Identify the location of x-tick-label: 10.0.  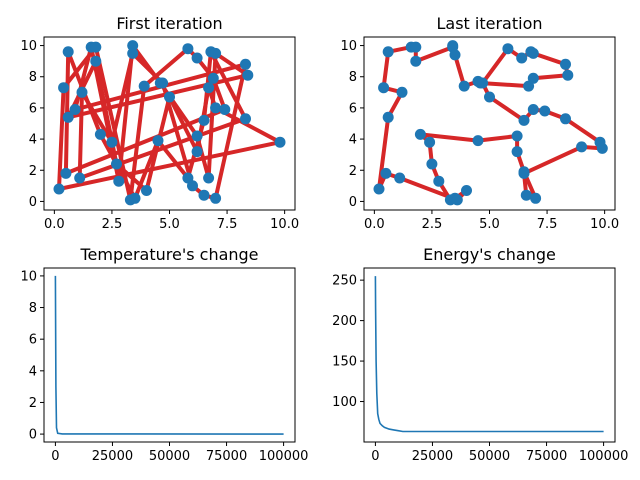
(604, 224).